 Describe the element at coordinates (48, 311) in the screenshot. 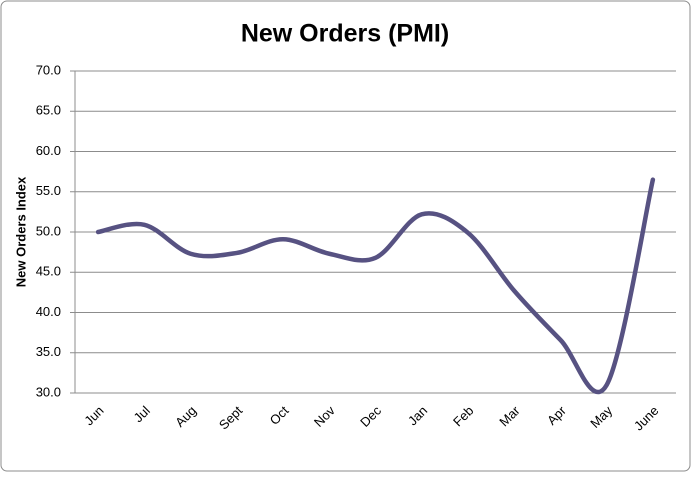

I see `y-tick-label: 40.0` at that location.